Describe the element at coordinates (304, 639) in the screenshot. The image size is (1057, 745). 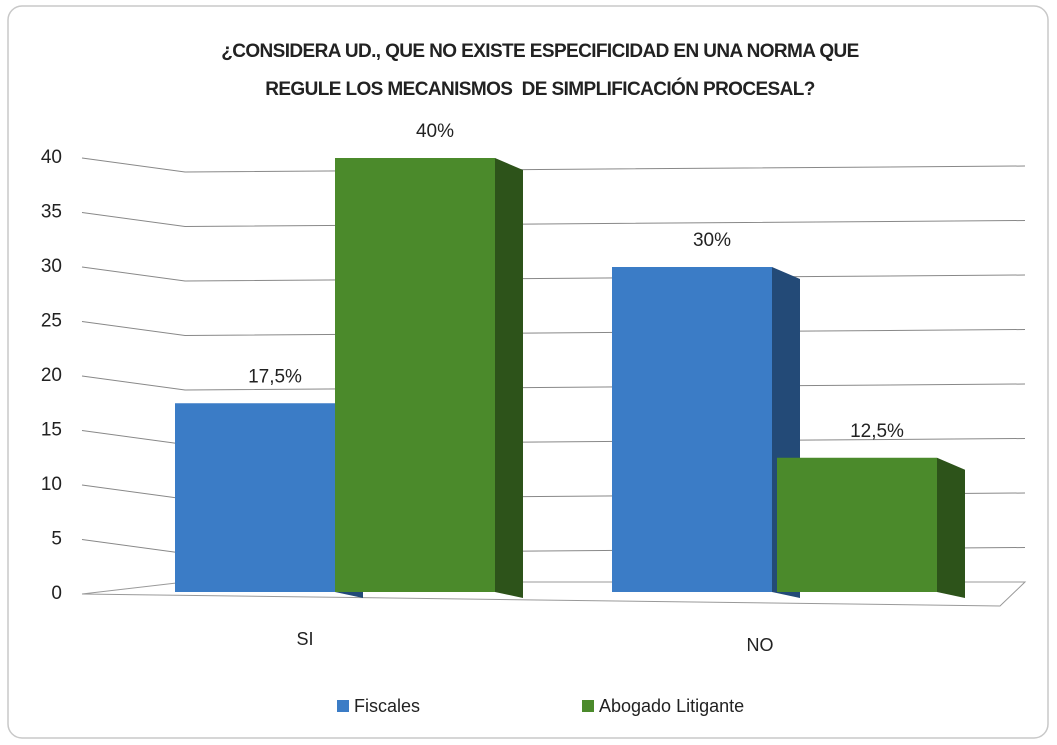
I see `x-tick-label: SI` at that location.